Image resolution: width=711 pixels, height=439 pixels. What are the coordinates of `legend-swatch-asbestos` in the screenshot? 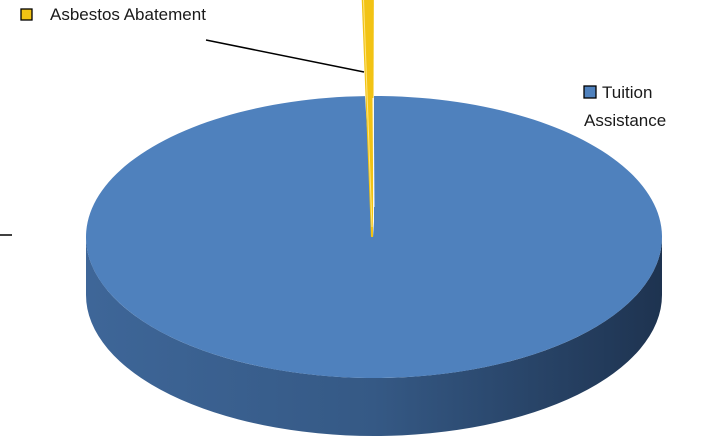 It's located at (26, 14).